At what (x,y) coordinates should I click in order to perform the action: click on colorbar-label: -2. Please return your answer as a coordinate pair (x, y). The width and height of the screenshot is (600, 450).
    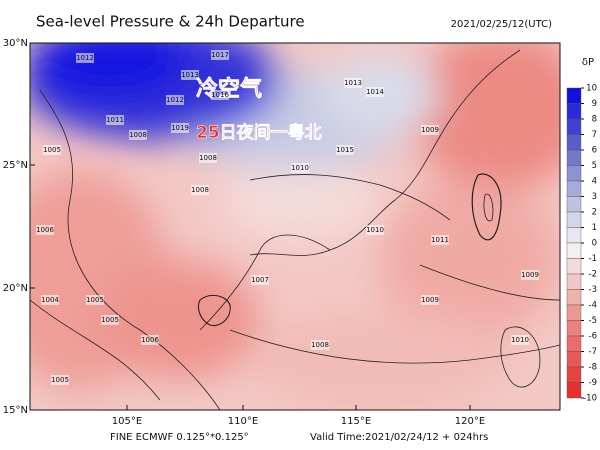
    Looking at the image, I should click on (593, 275).